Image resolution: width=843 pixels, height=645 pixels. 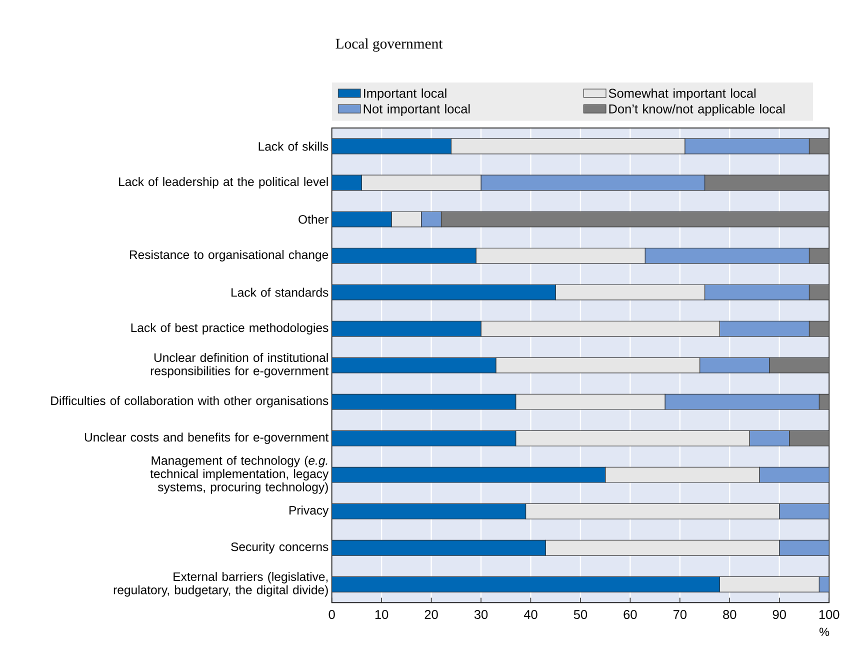 What do you see at coordinates (825, 632) in the screenshot?
I see `x-axis-title: %` at bounding box center [825, 632].